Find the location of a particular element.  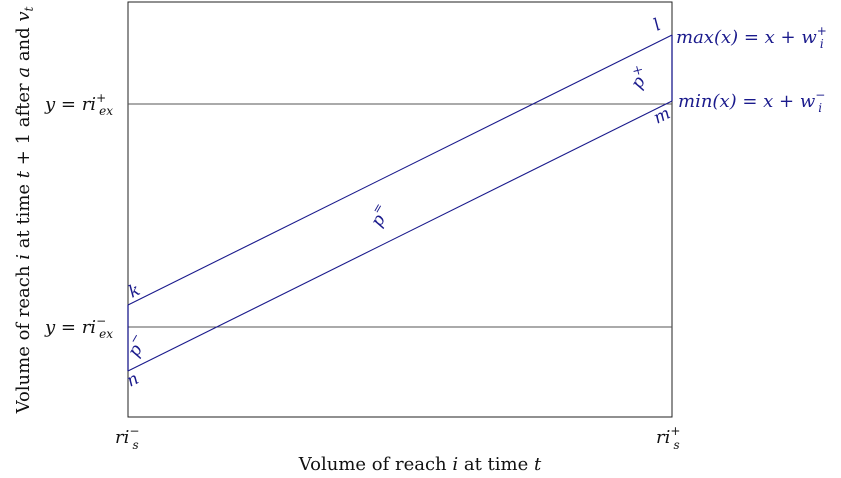

point-l-label: l is located at coordinates (657, 25).